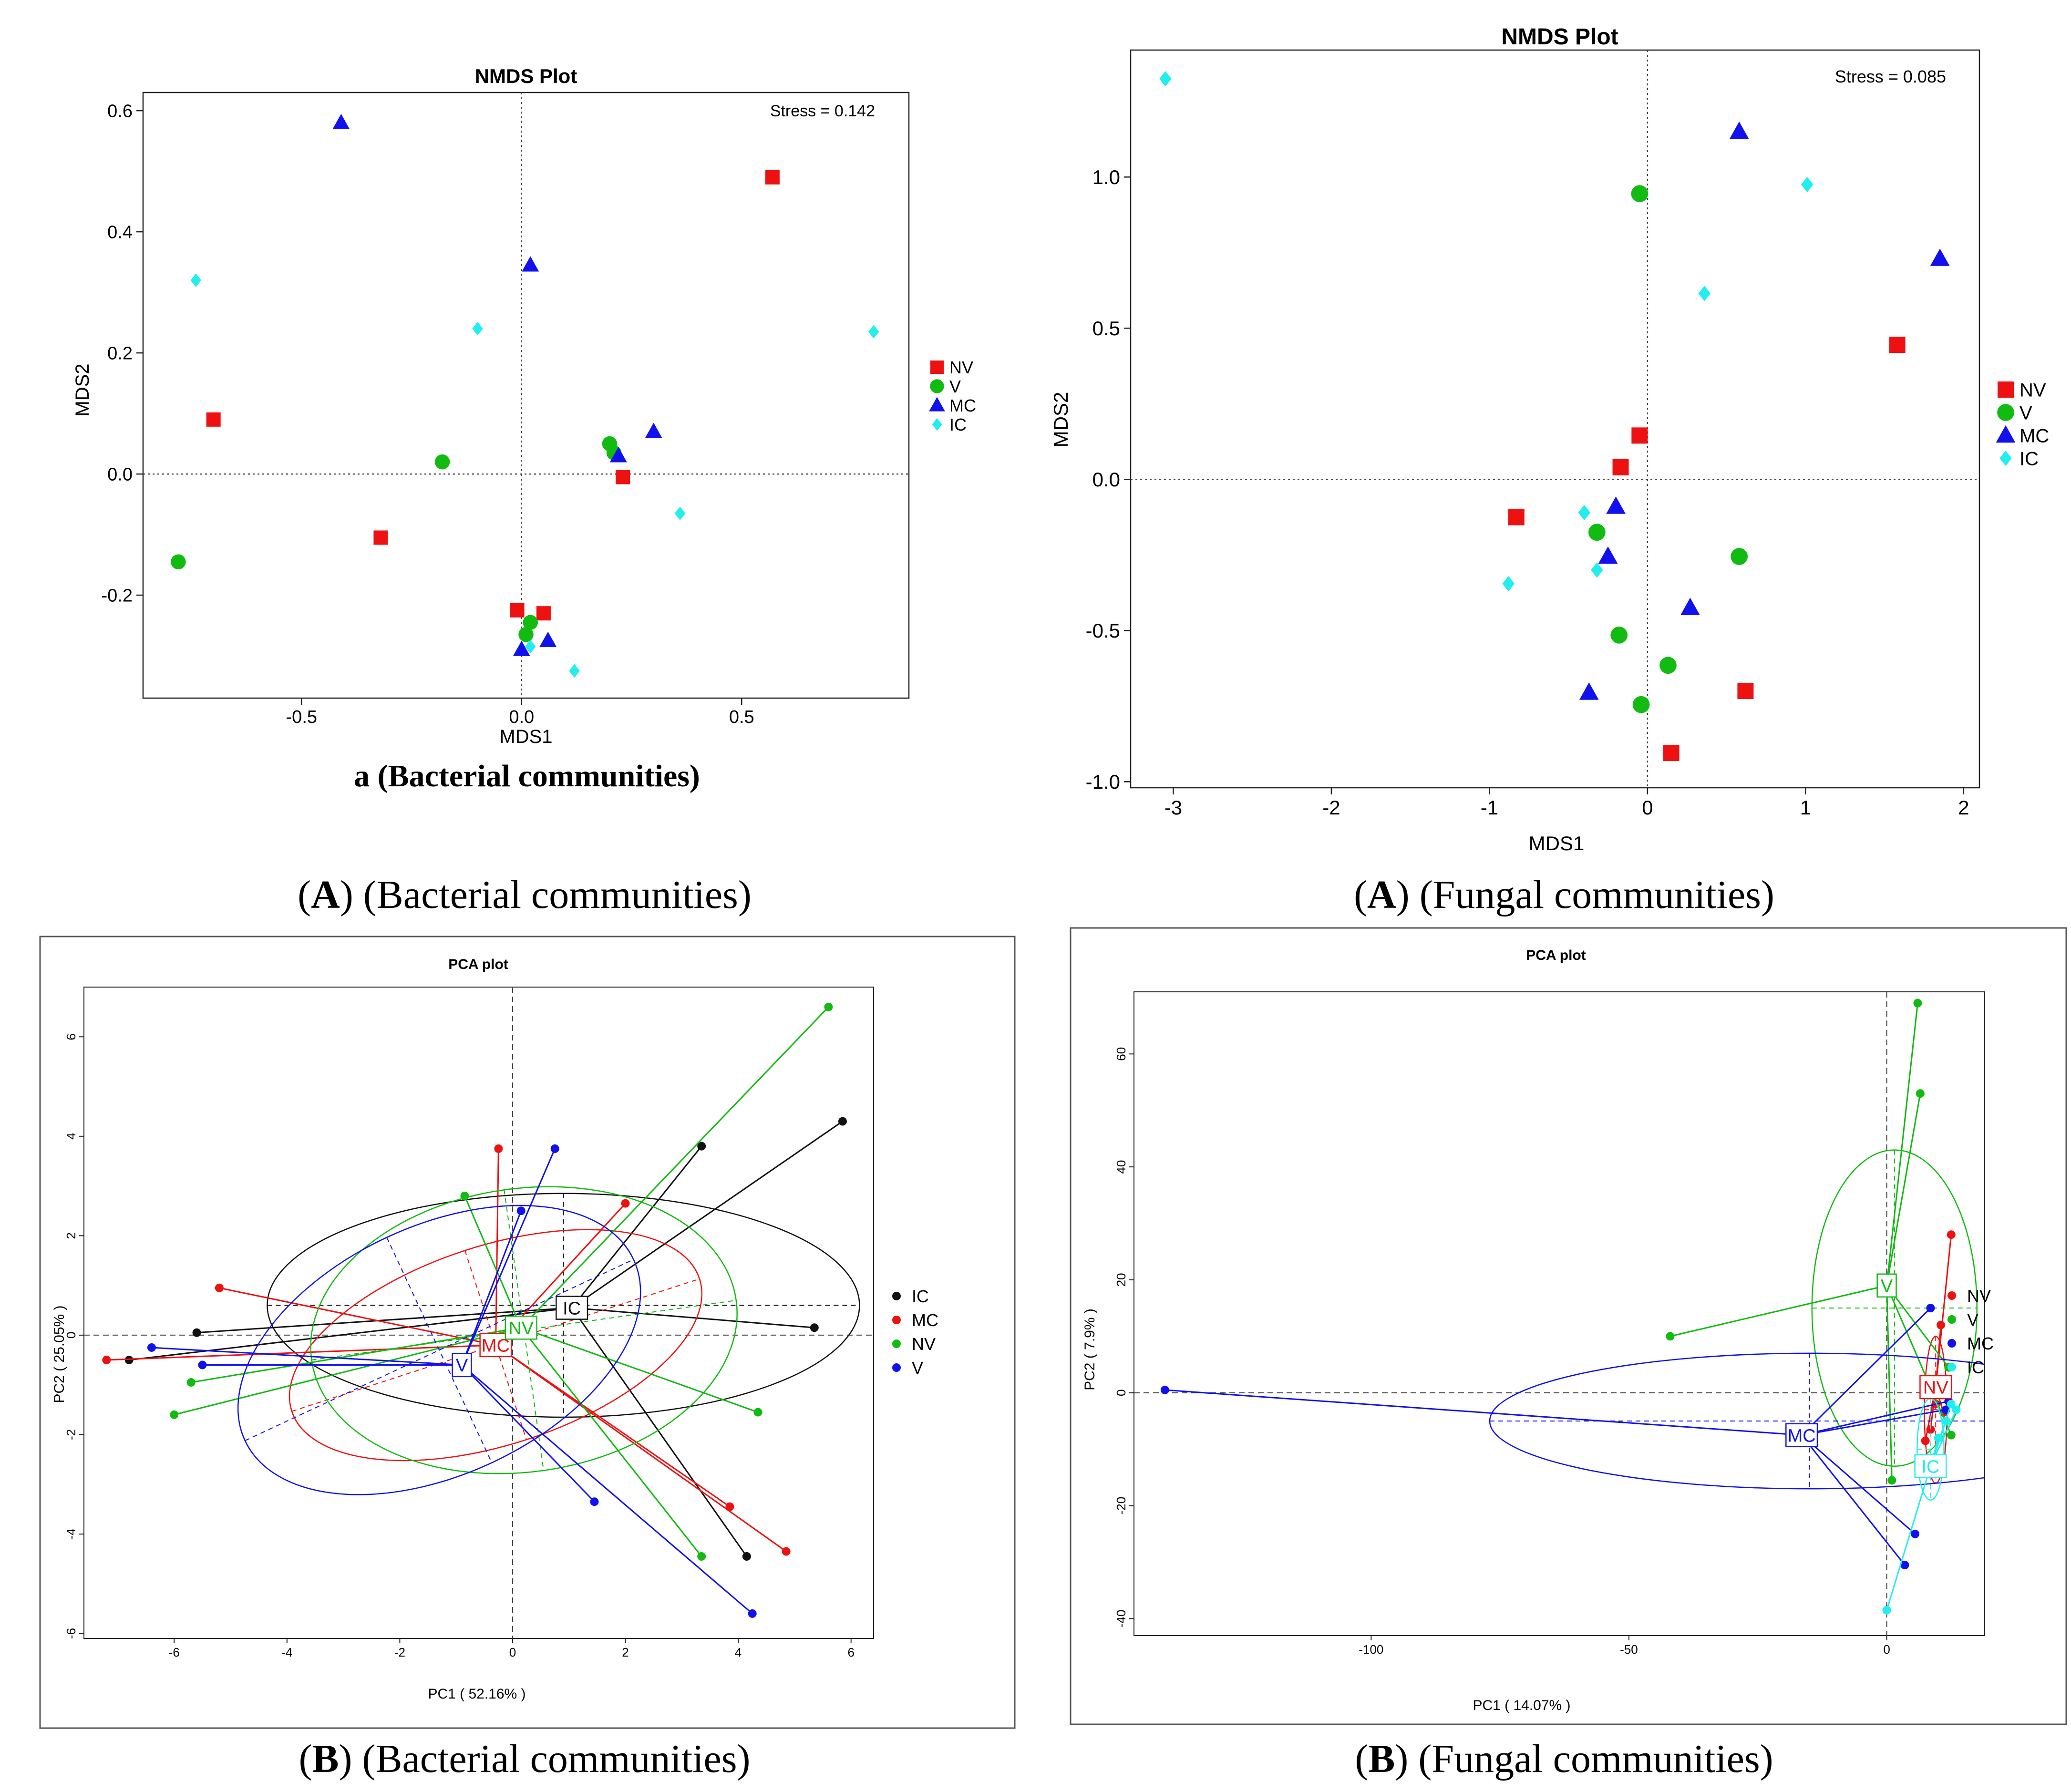 This screenshot has height=1792, width=2071. I want to click on y-tick-label: 40, so click(1121, 1167).